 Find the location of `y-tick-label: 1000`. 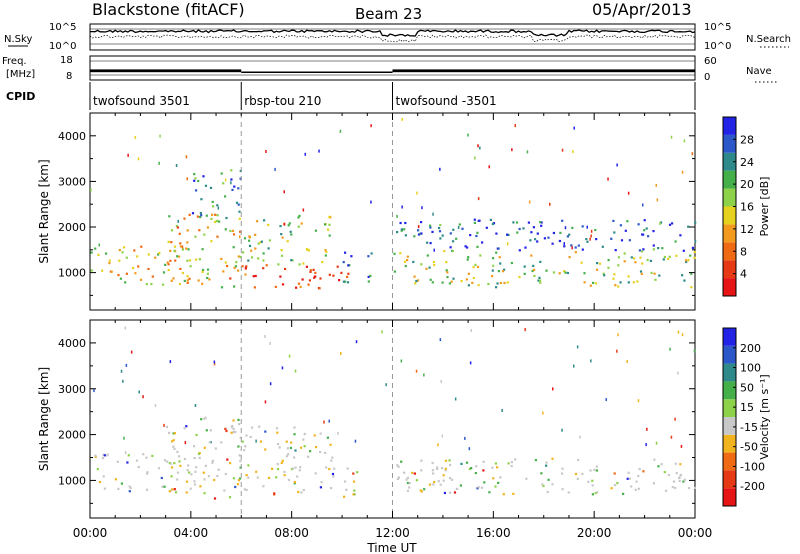

y-tick-label: 1000 is located at coordinates (72, 480).